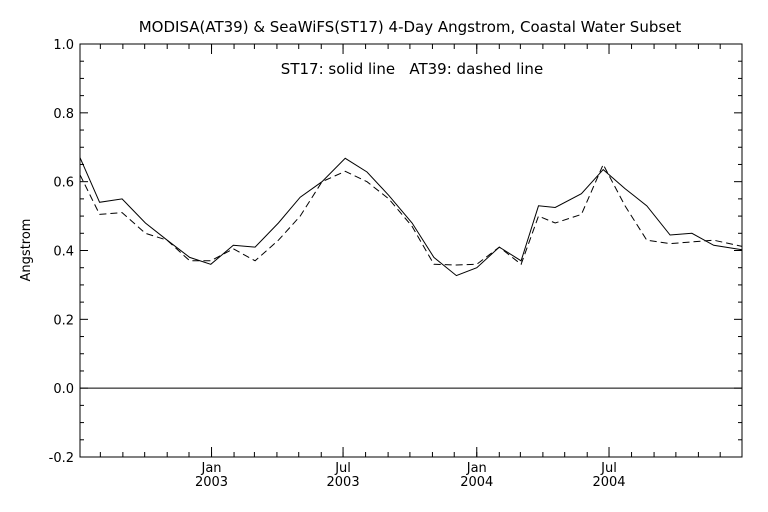  I want to click on y-tick-label: 1.0, so click(63, 45).